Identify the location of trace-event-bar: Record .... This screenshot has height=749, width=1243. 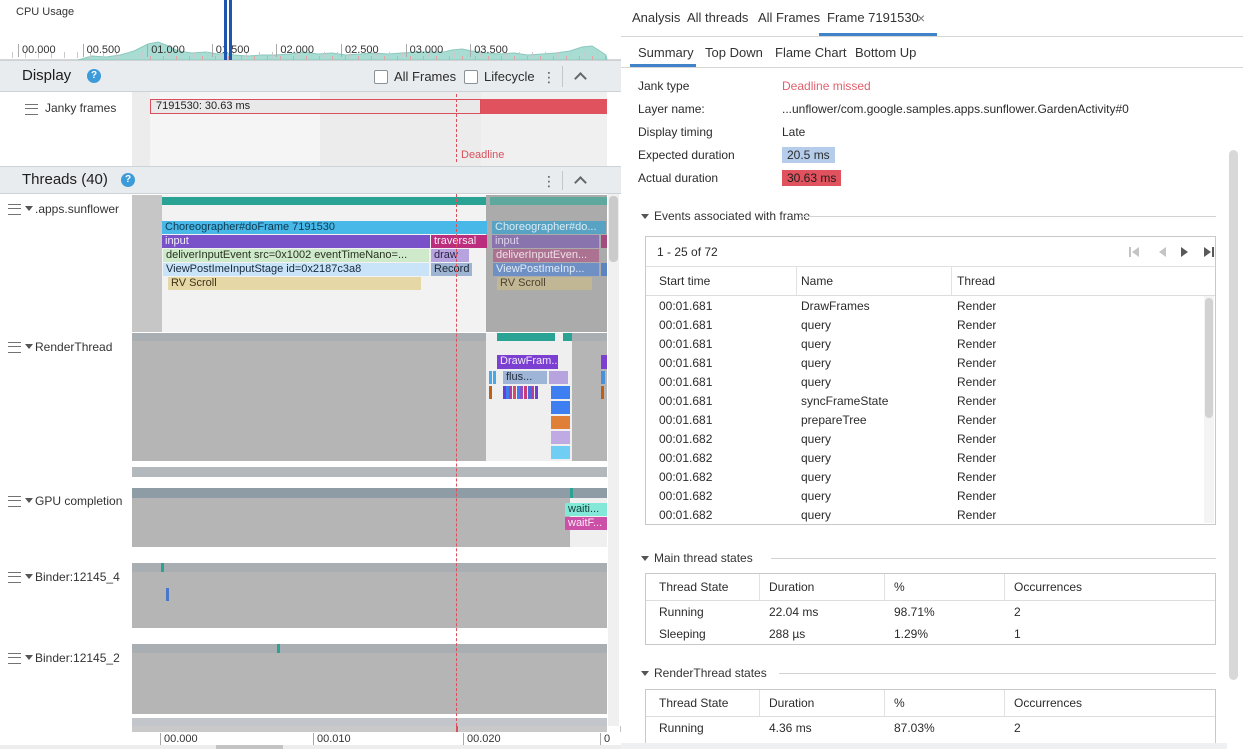
(451, 269).